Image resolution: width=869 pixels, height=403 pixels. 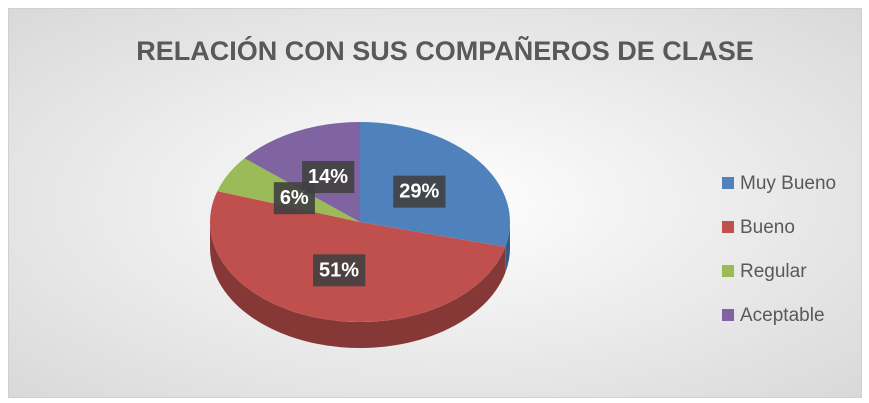 I want to click on data-label: 14%, so click(x=328, y=177).